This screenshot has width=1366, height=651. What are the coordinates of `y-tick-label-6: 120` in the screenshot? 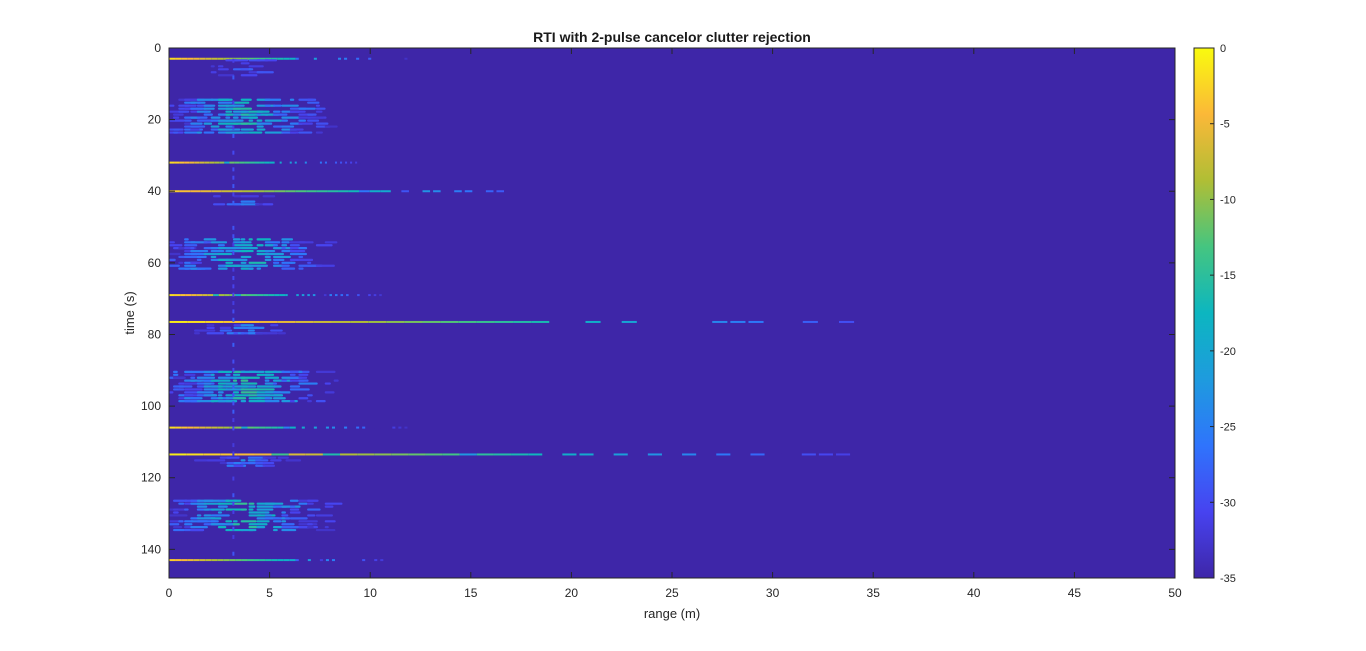 It's located at (151, 478).